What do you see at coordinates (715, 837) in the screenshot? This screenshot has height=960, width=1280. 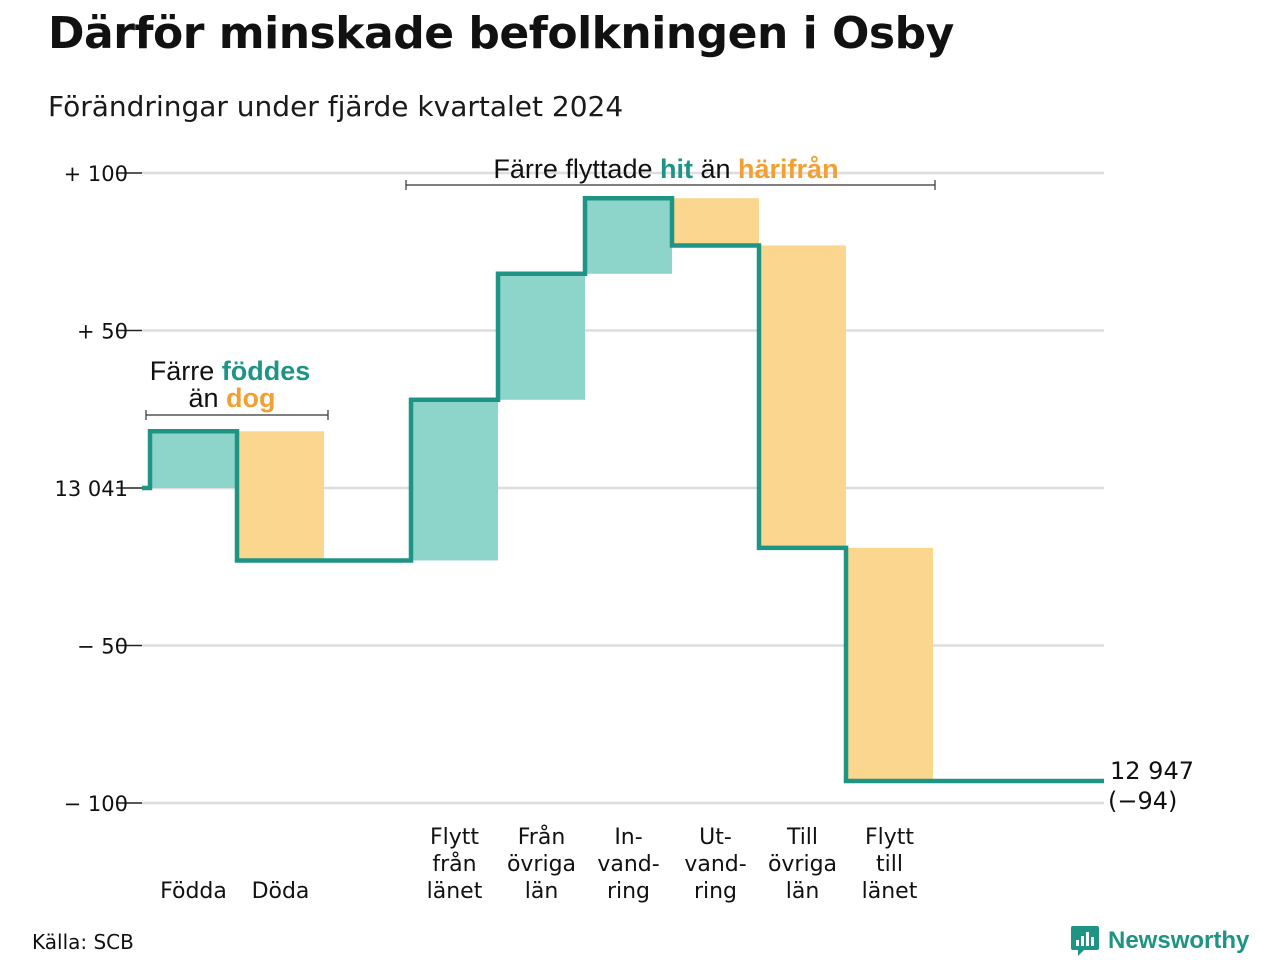 I see `category-label: Ut-` at bounding box center [715, 837].